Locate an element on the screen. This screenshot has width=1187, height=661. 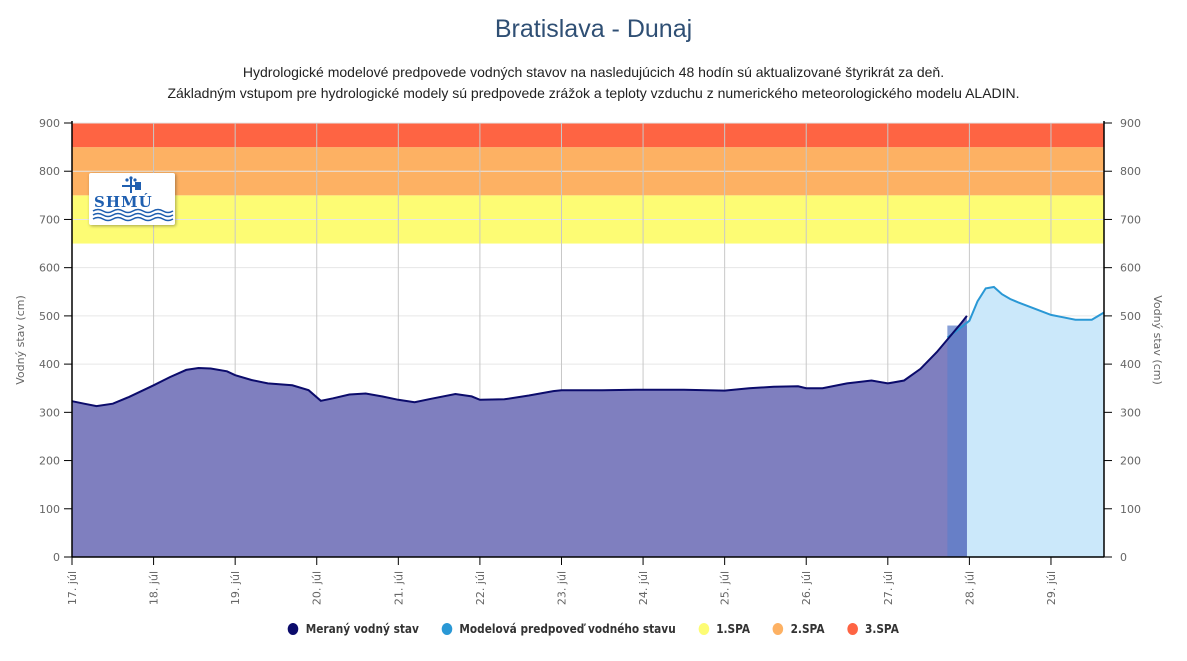
y-axis-title-left: Vodný stav (cm) is located at coordinates (20, 340).